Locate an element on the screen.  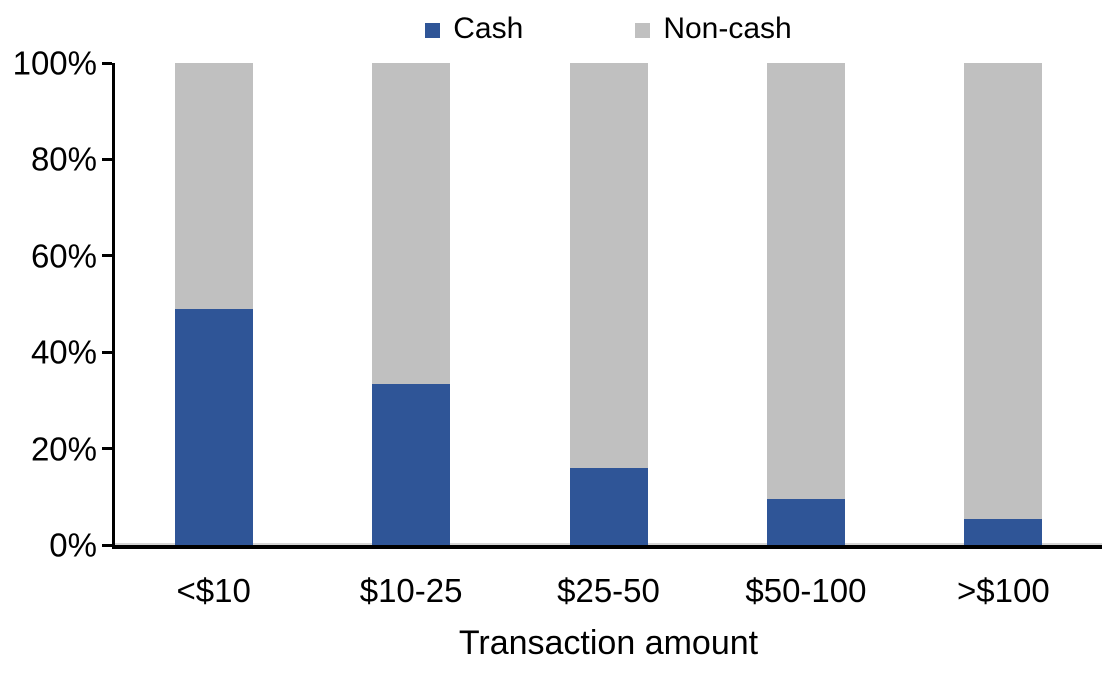
x-axis-labels: <$10 $10-25 $25-50 $50-100 >$100 is located at coordinates (608, 590).